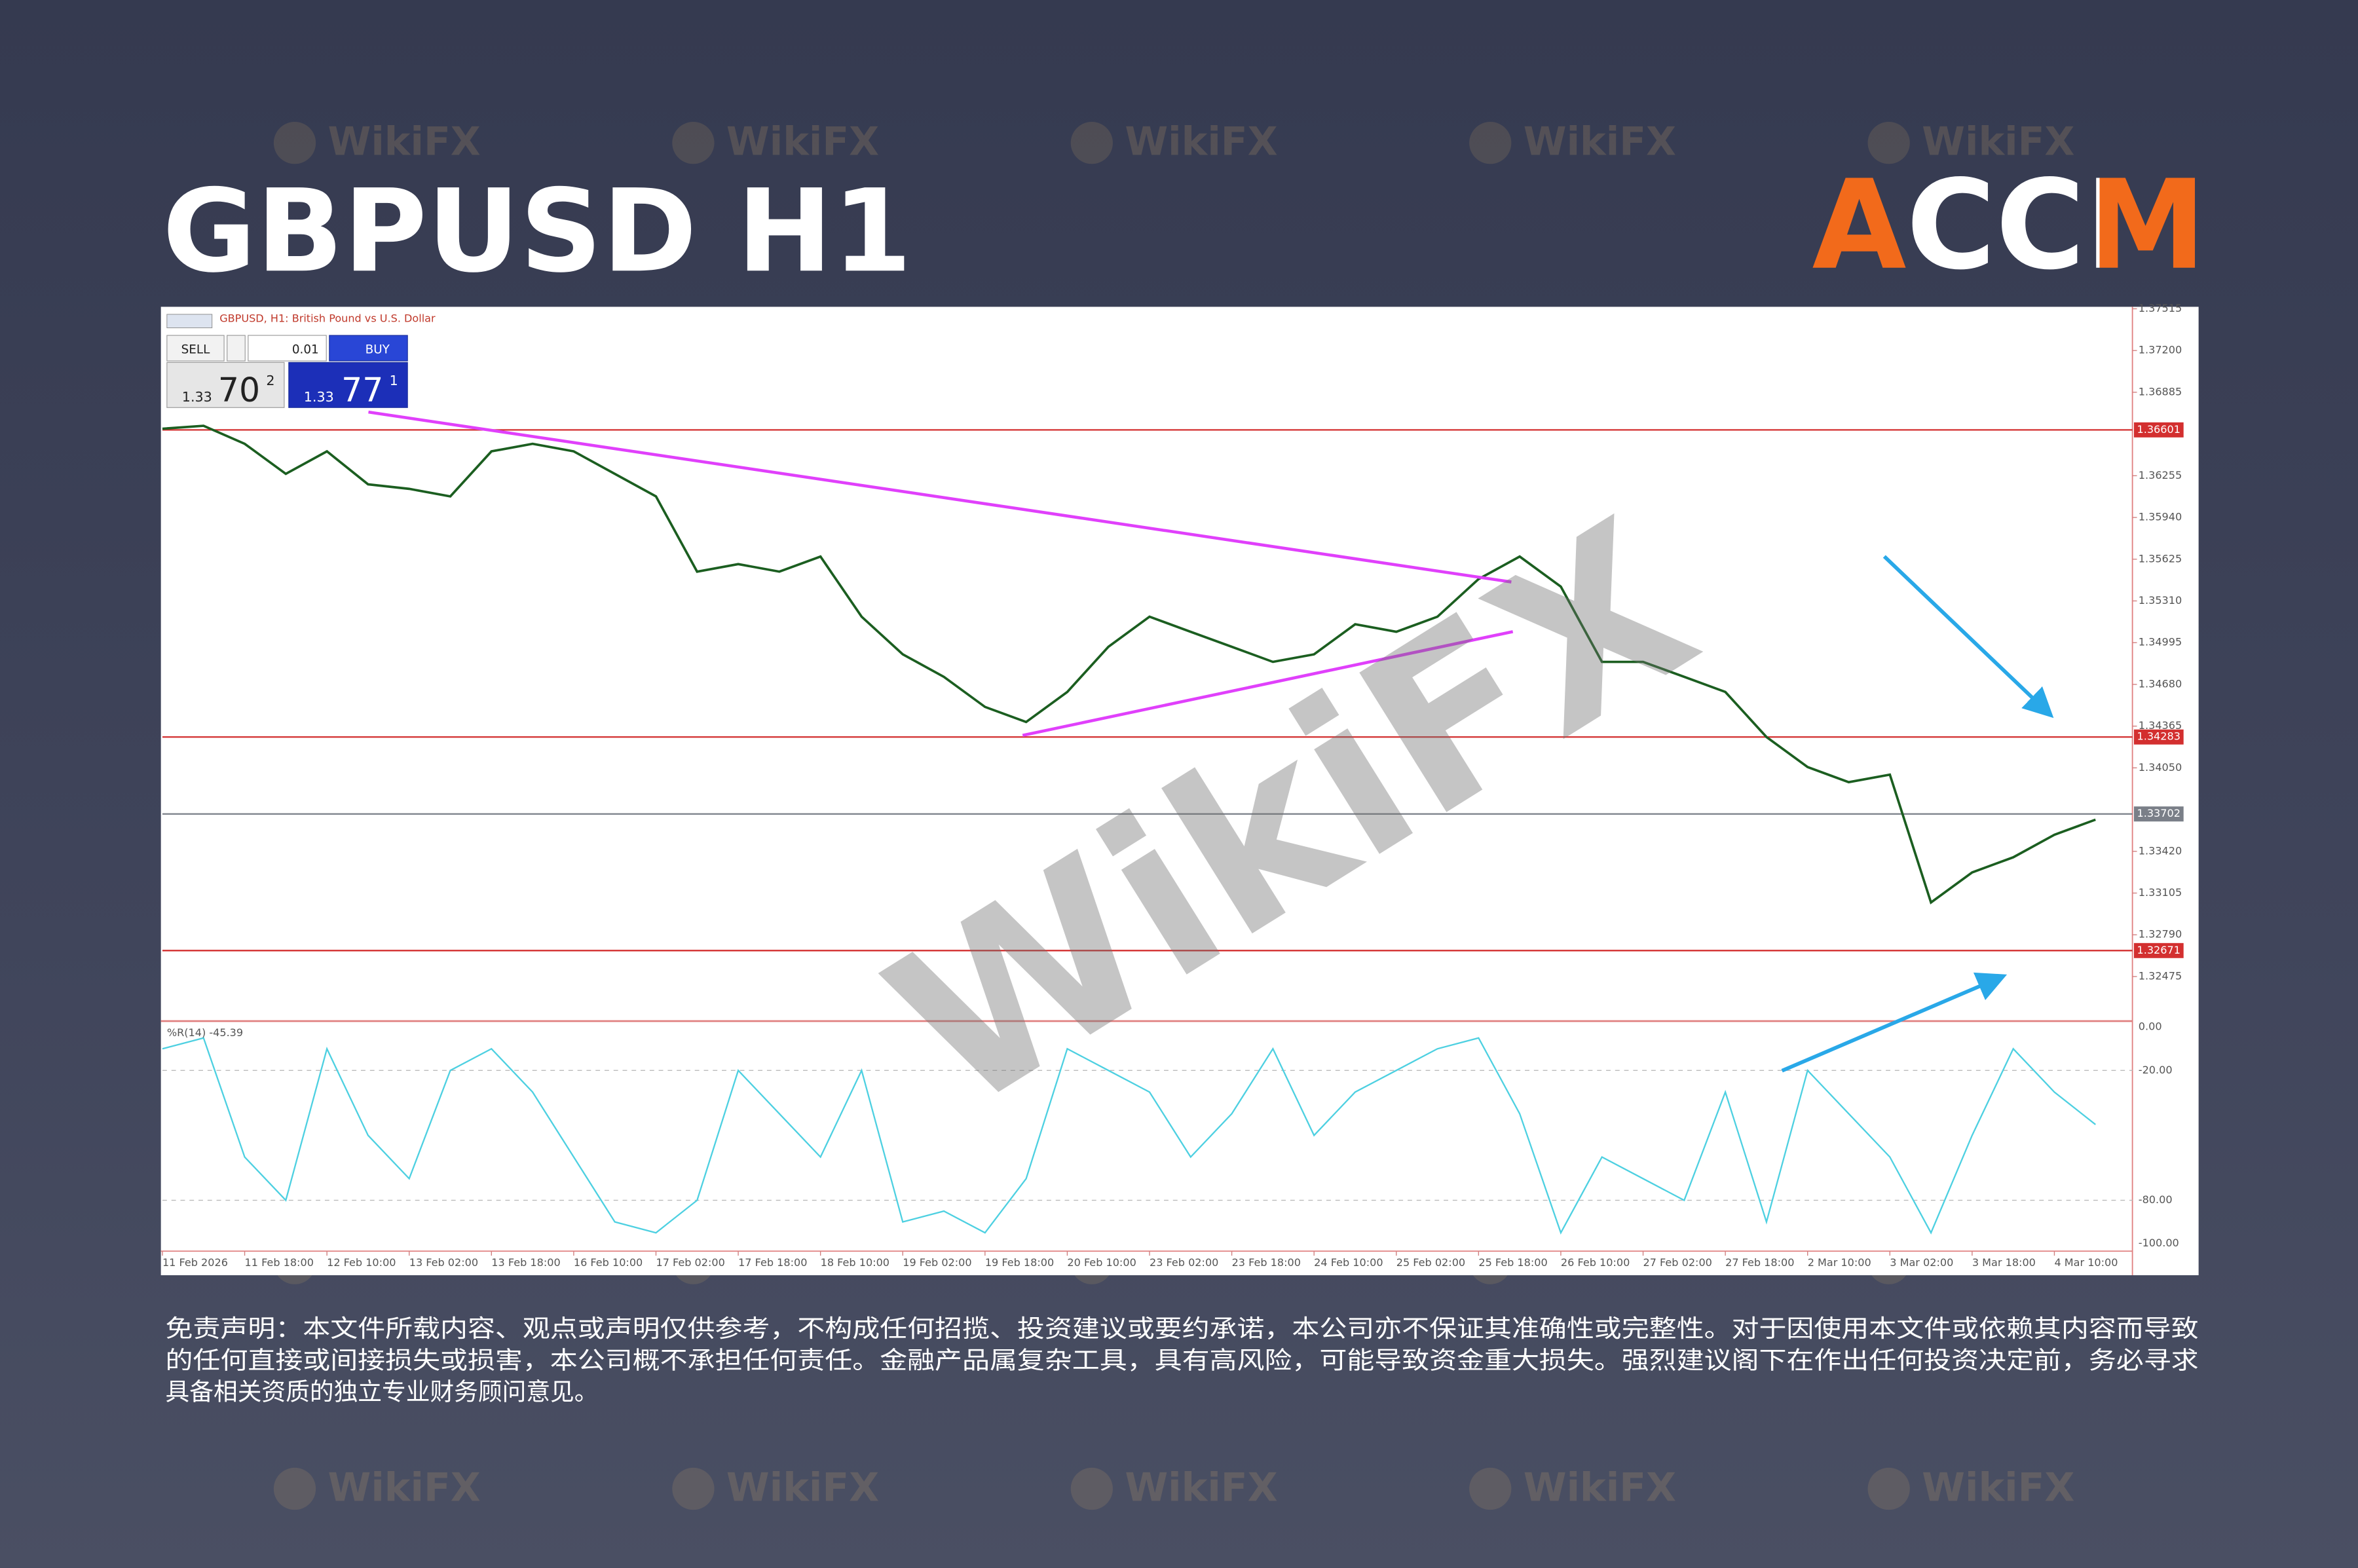 Image resolution: width=2358 pixels, height=1568 pixels. Describe the element at coordinates (2161, 934) in the screenshot. I see `y-tick-label: 1.32790` at that location.